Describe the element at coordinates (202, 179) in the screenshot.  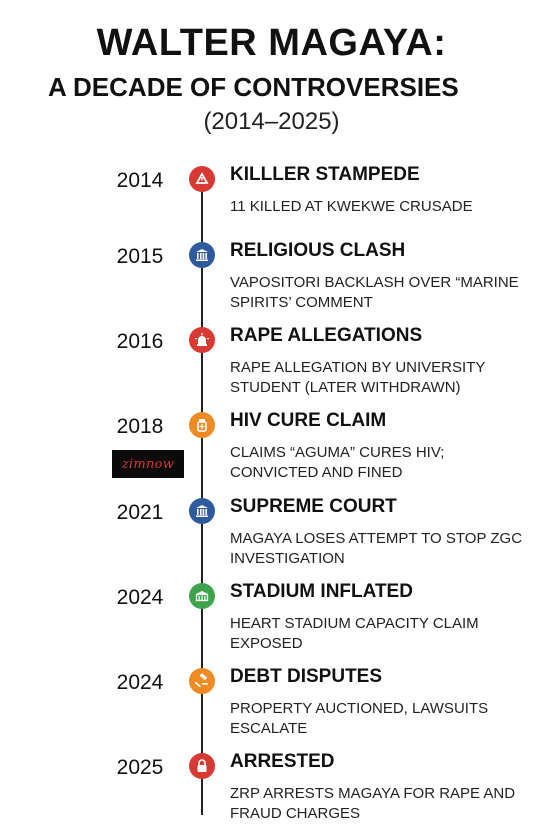
I see `warning-icon` at that location.